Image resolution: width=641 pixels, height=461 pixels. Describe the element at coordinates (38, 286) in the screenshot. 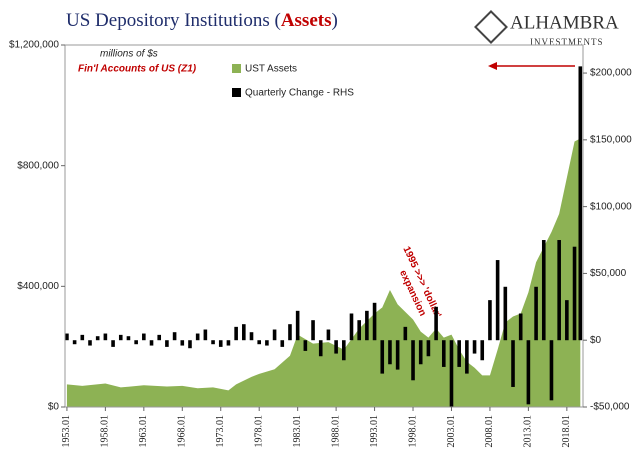

I see `y-tick-label: $400,000` at that location.